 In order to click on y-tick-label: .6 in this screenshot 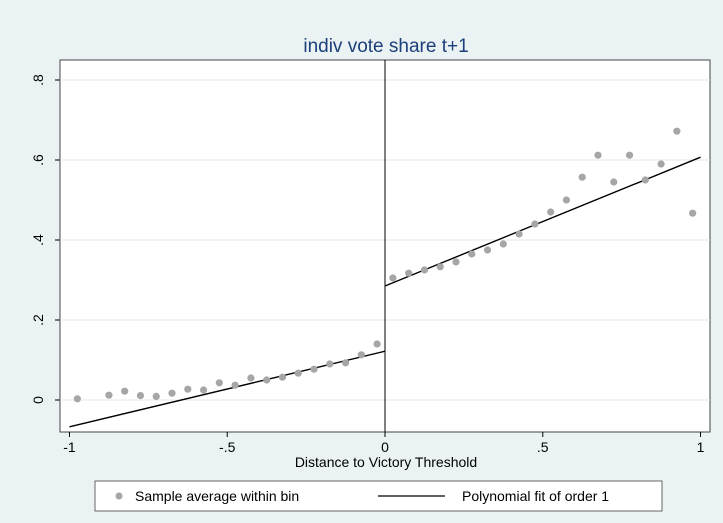, I will do `click(38, 160)`.